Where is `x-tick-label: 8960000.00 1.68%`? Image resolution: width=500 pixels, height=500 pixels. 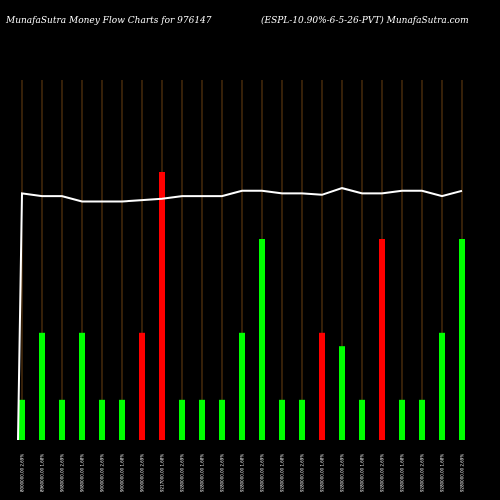
x-tick-label: 8960000.00 1.68% is located at coordinates (42, 473).